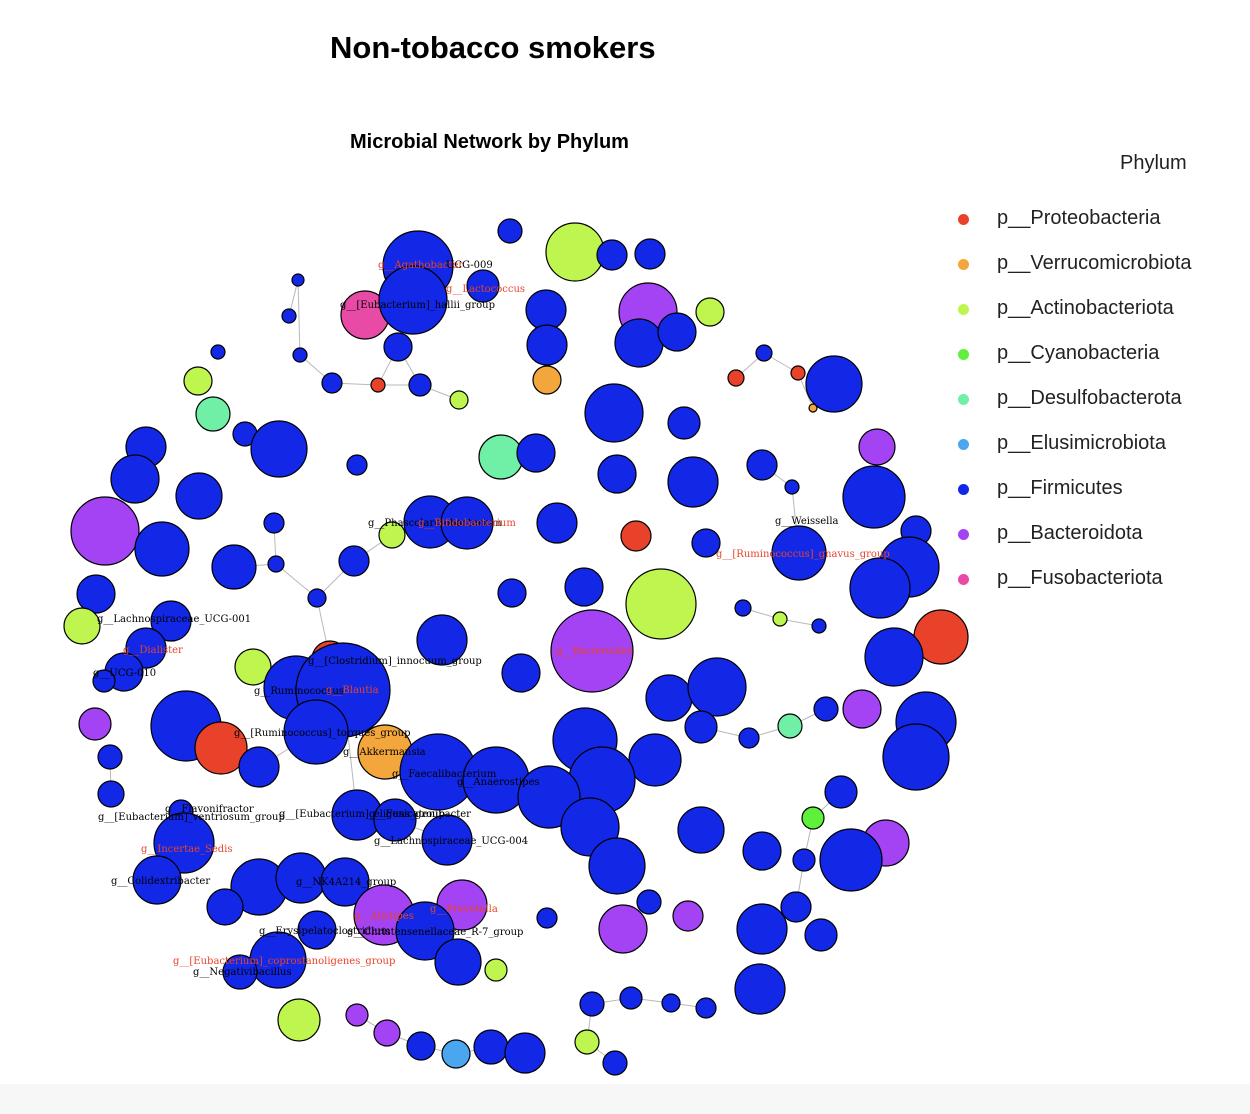  Describe the element at coordinates (299, 317) in the screenshot. I see `network-edge` at that location.